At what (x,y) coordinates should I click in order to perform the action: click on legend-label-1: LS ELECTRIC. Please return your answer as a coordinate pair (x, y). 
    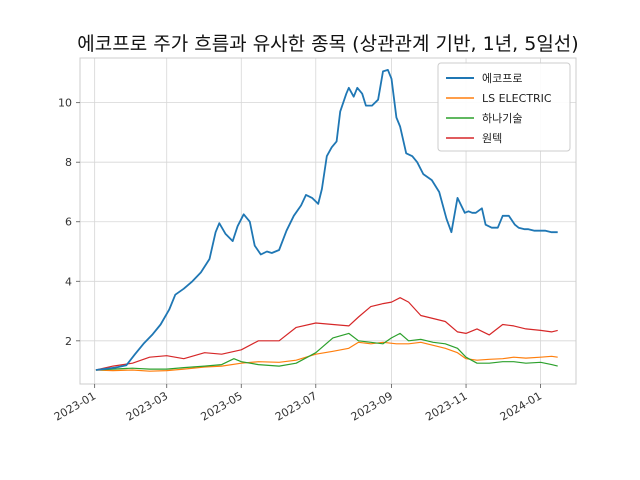
    Looking at the image, I should click on (517, 98).